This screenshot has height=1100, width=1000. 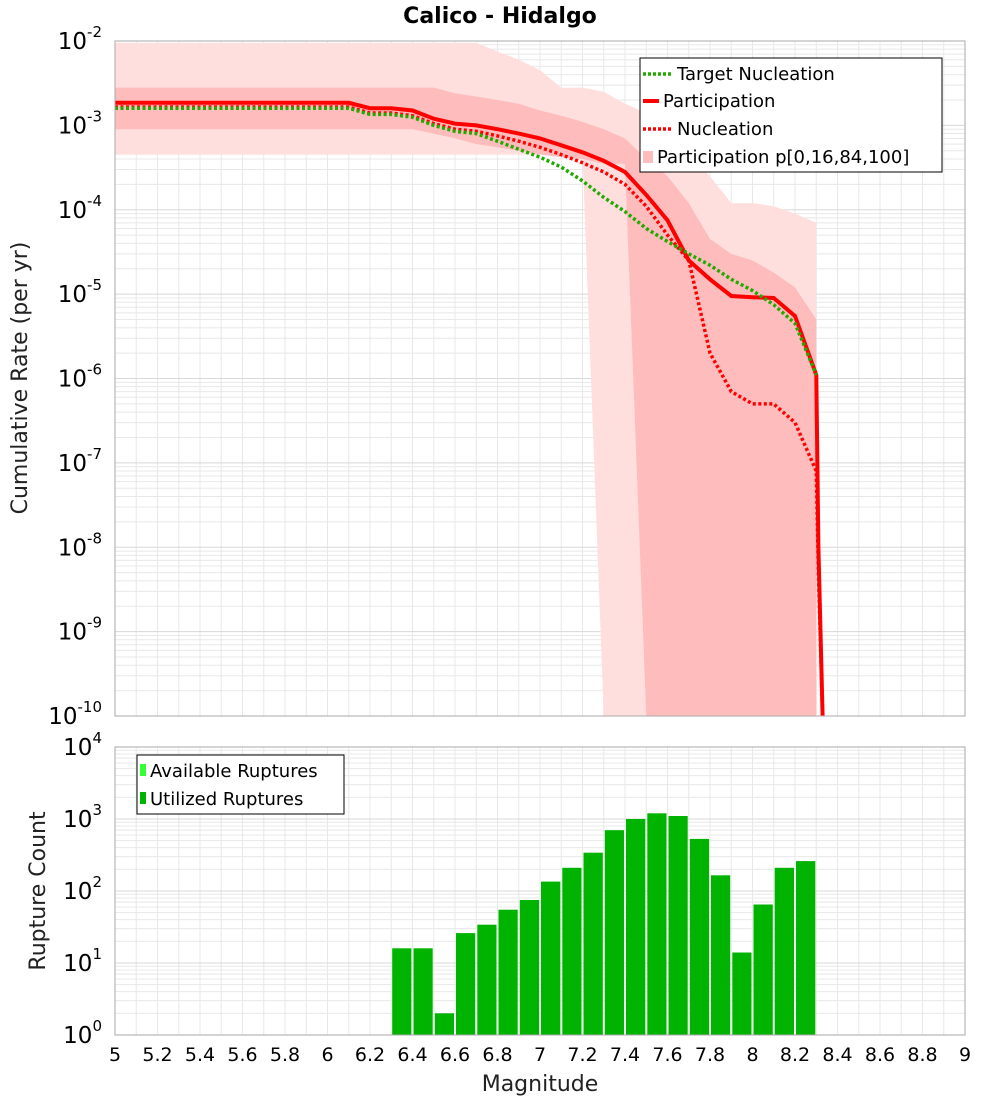 I want to click on rupture-bars, so click(x=604, y=924).